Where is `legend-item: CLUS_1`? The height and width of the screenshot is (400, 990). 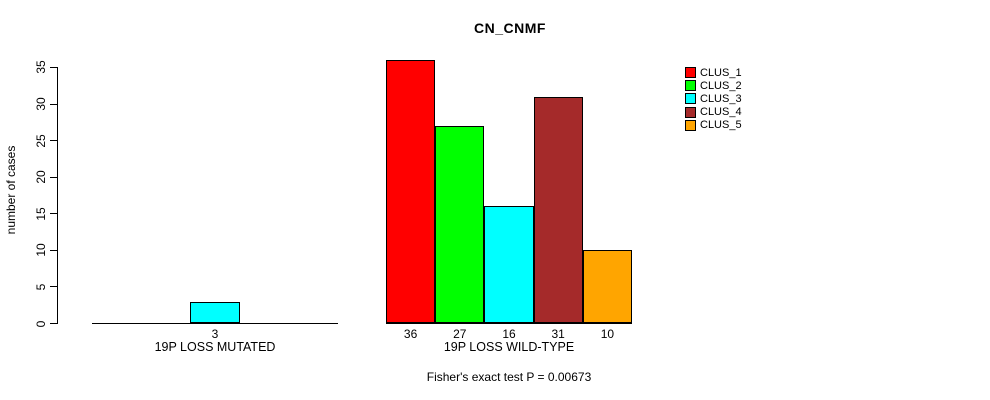 legend-item: CLUS_1 is located at coordinates (713, 72).